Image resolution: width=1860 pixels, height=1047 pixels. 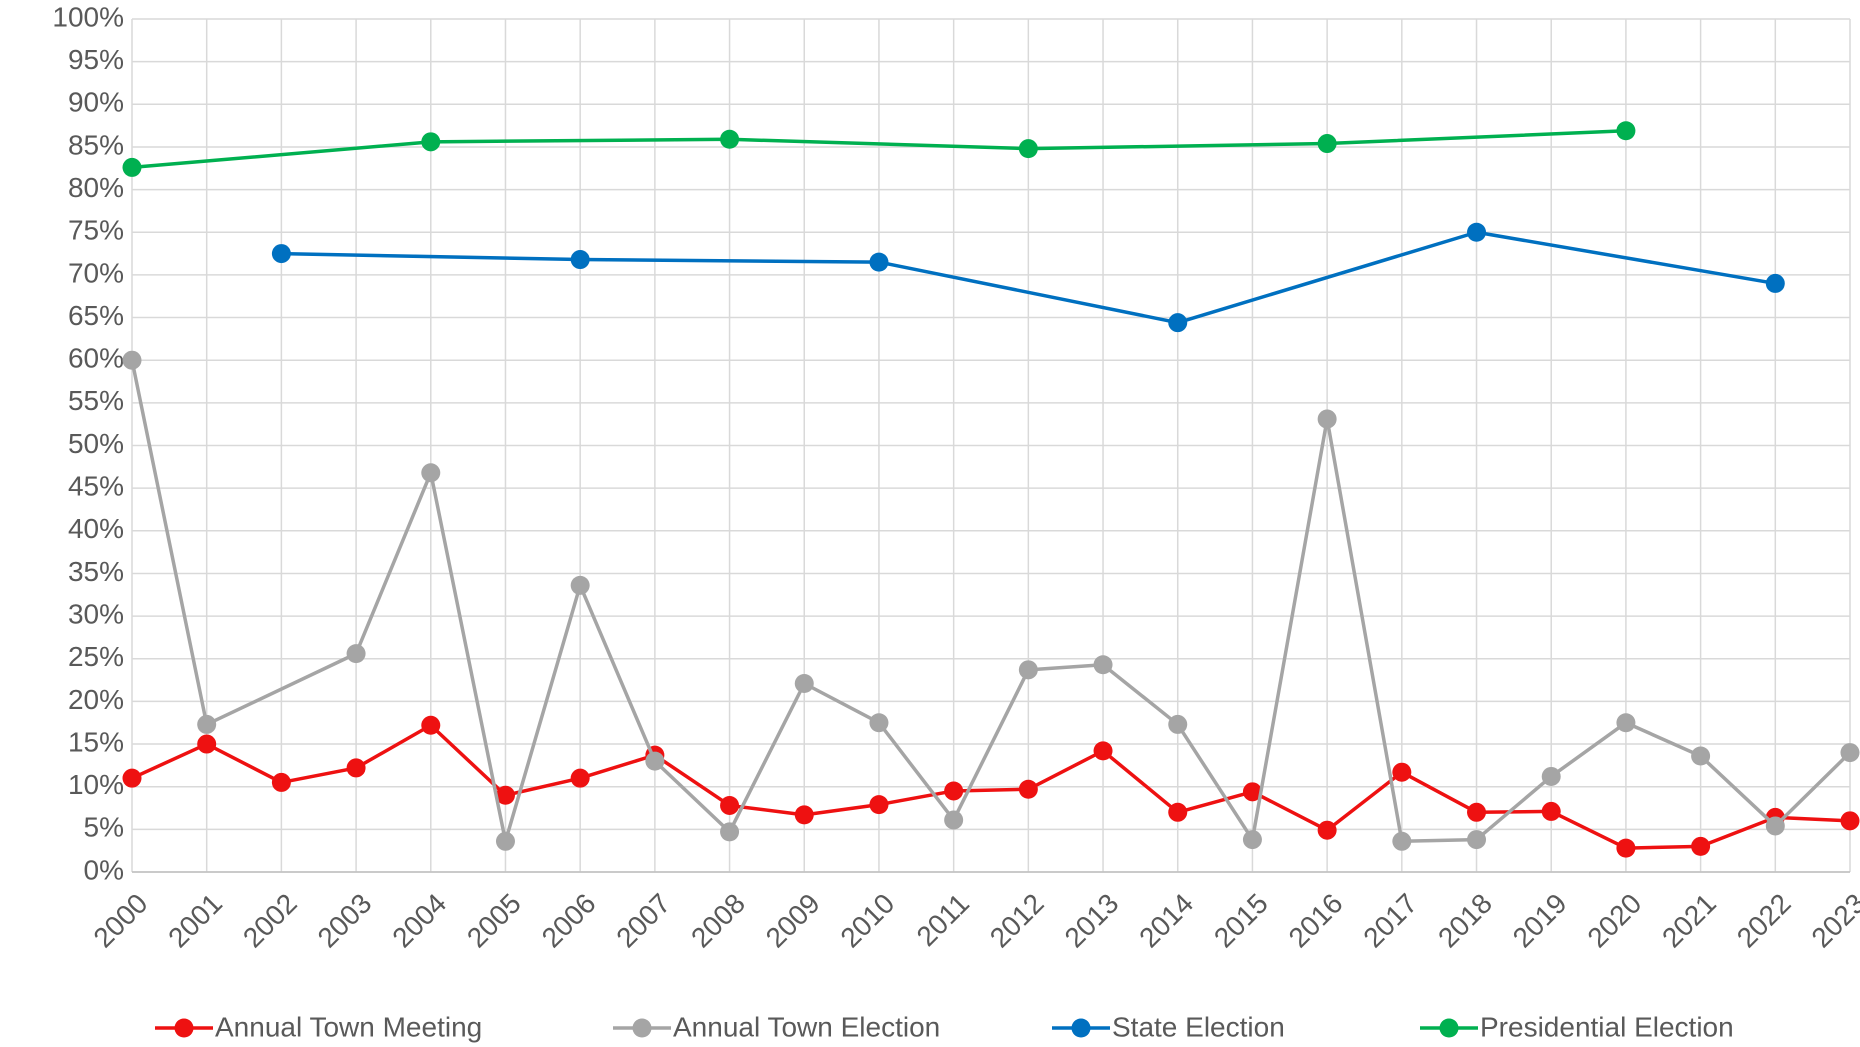 I want to click on y-tick-label: 95%, so click(x=96, y=59).